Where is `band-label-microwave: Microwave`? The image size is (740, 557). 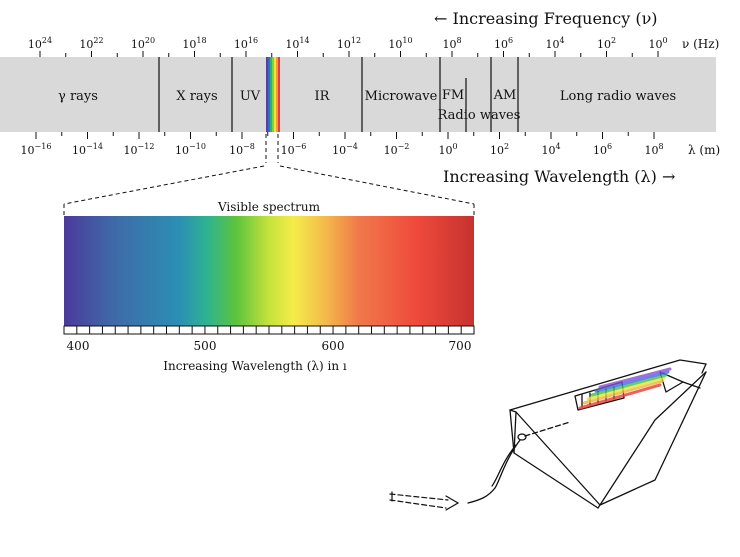 band-label-microwave: Microwave is located at coordinates (401, 96).